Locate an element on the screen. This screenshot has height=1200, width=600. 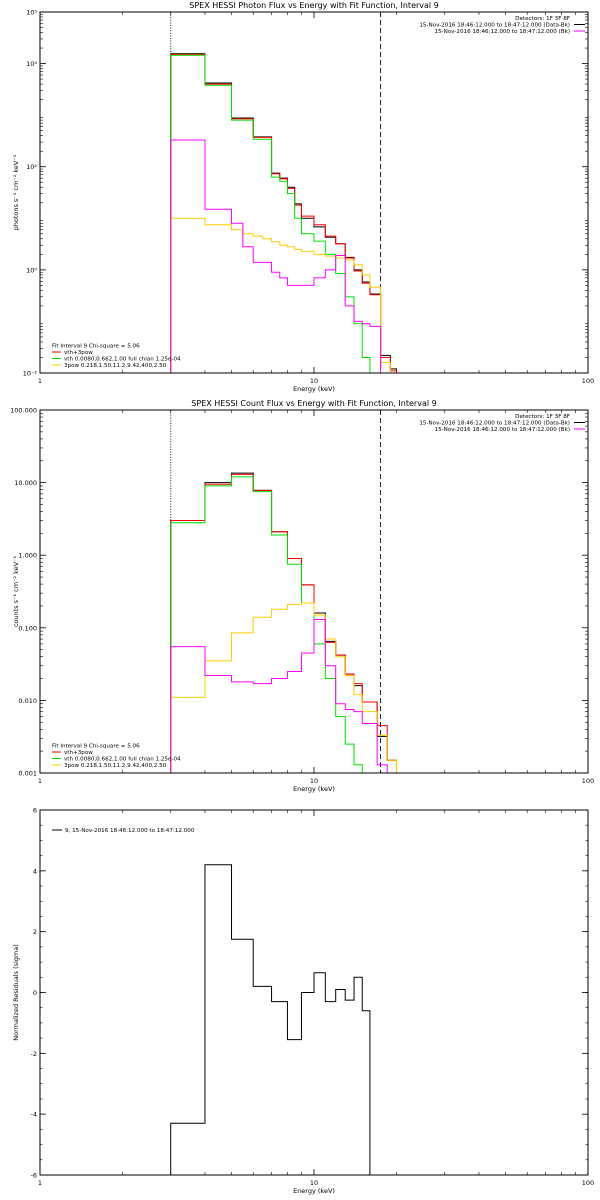
y-tick-label: -6 is located at coordinates (34, 1176).